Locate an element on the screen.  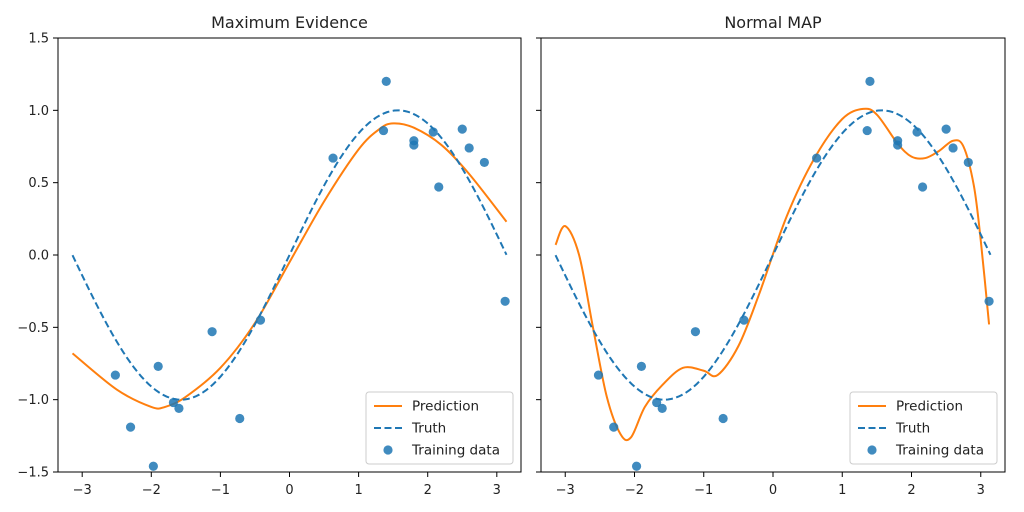
y-tick-label: 1.5 is located at coordinates (38, 39).